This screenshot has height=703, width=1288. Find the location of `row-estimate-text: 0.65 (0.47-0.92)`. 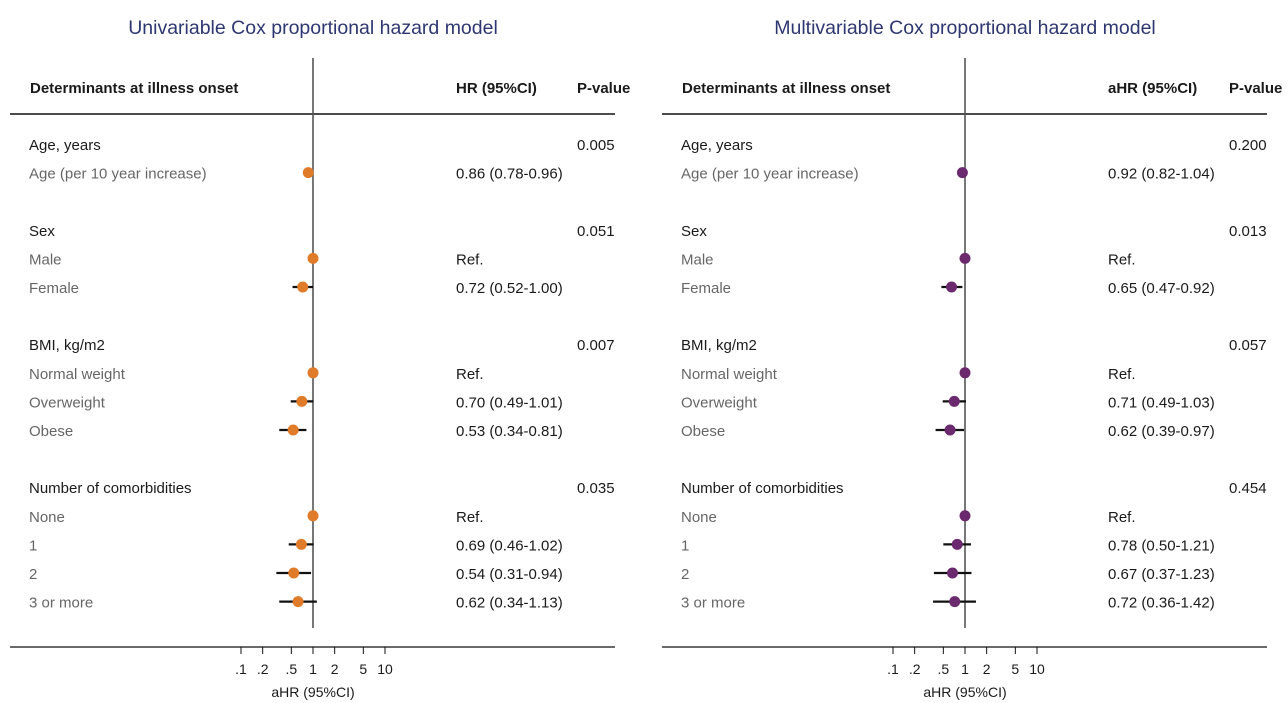

row-estimate-text: 0.65 (0.47-0.92) is located at coordinates (1161, 288).